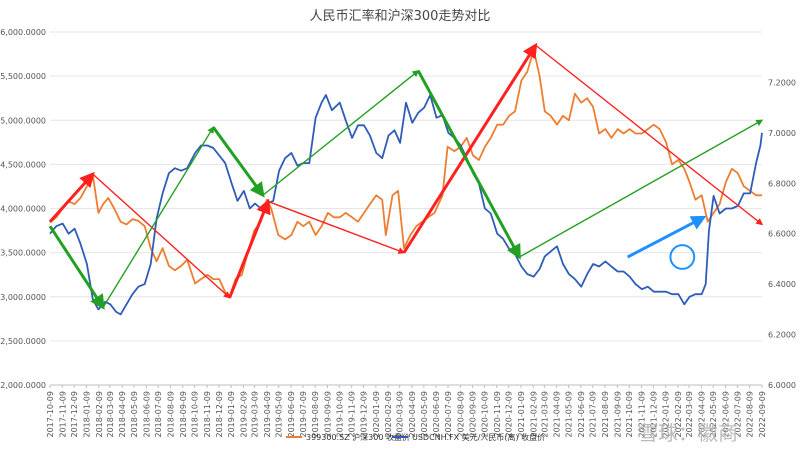 Image resolution: width=800 pixels, height=450 pixels. What do you see at coordinates (782, 133) in the screenshot?
I see `y-right-tick-label: 7.0000` at bounding box center [782, 133].